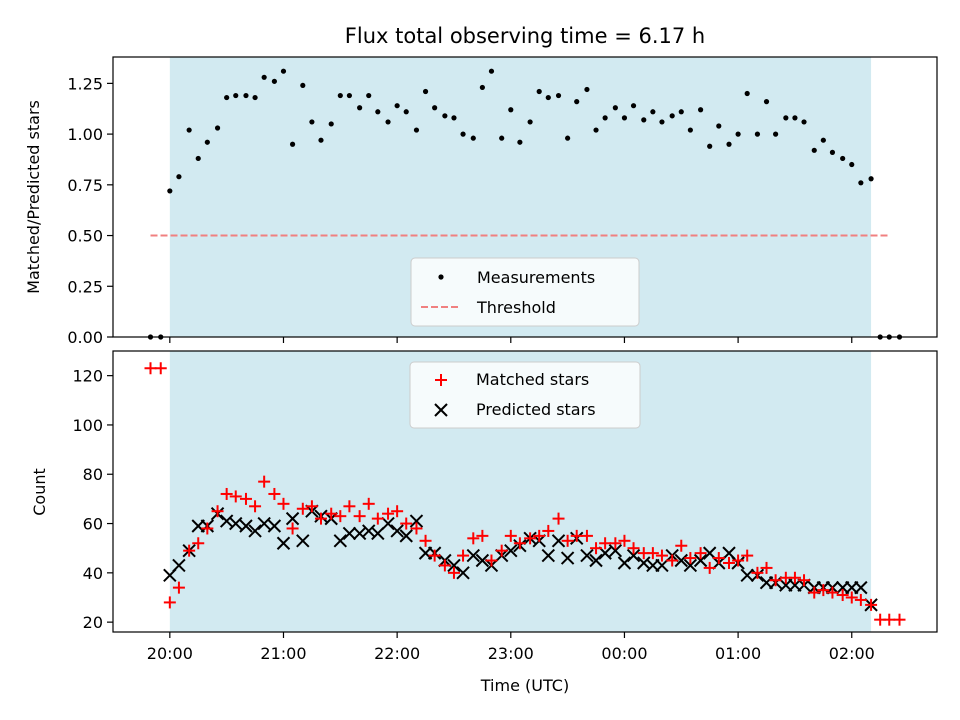 This screenshot has width=960, height=720. I want to click on xtick-label: 23:00, so click(511, 653).